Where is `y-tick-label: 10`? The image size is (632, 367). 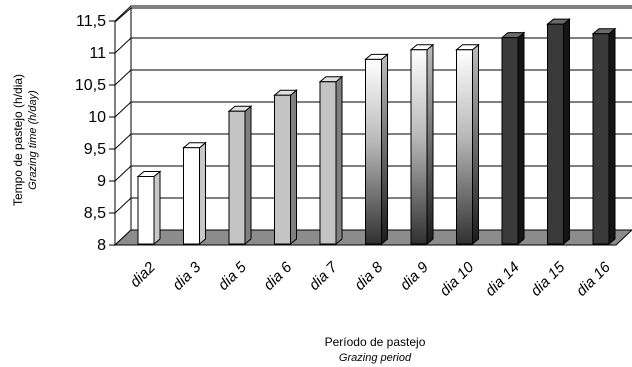
y-tick-label: 10 is located at coordinates (97, 117).